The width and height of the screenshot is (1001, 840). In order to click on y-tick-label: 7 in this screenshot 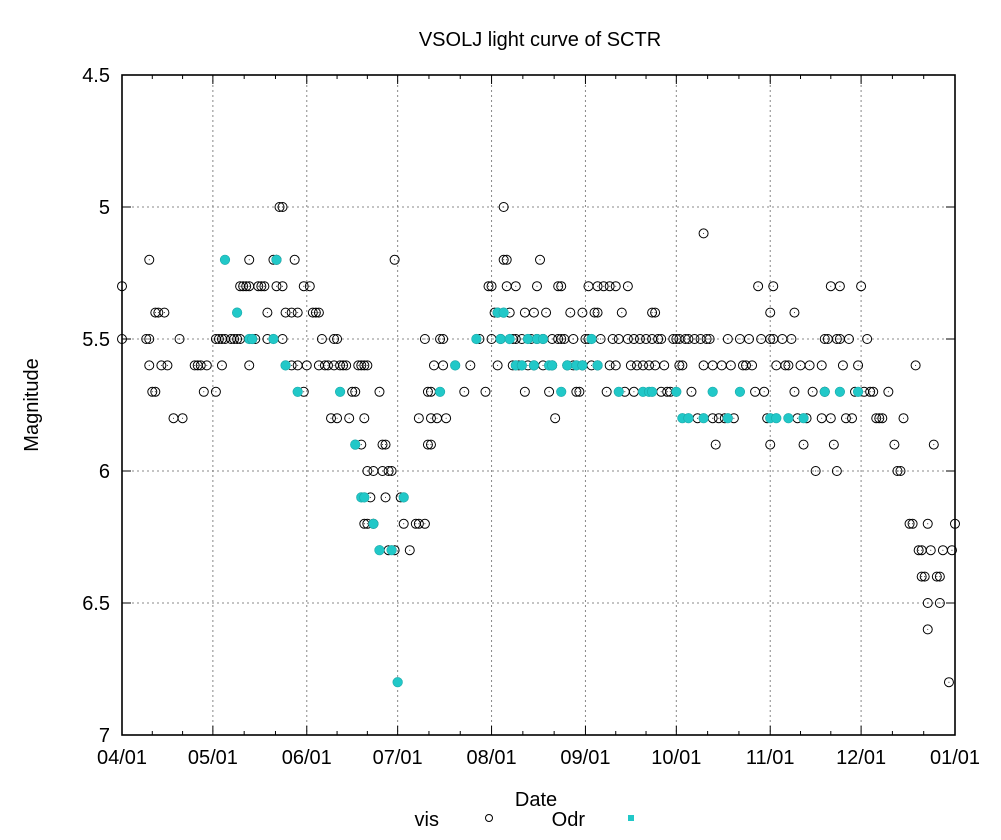, I will do `click(104, 736)`.